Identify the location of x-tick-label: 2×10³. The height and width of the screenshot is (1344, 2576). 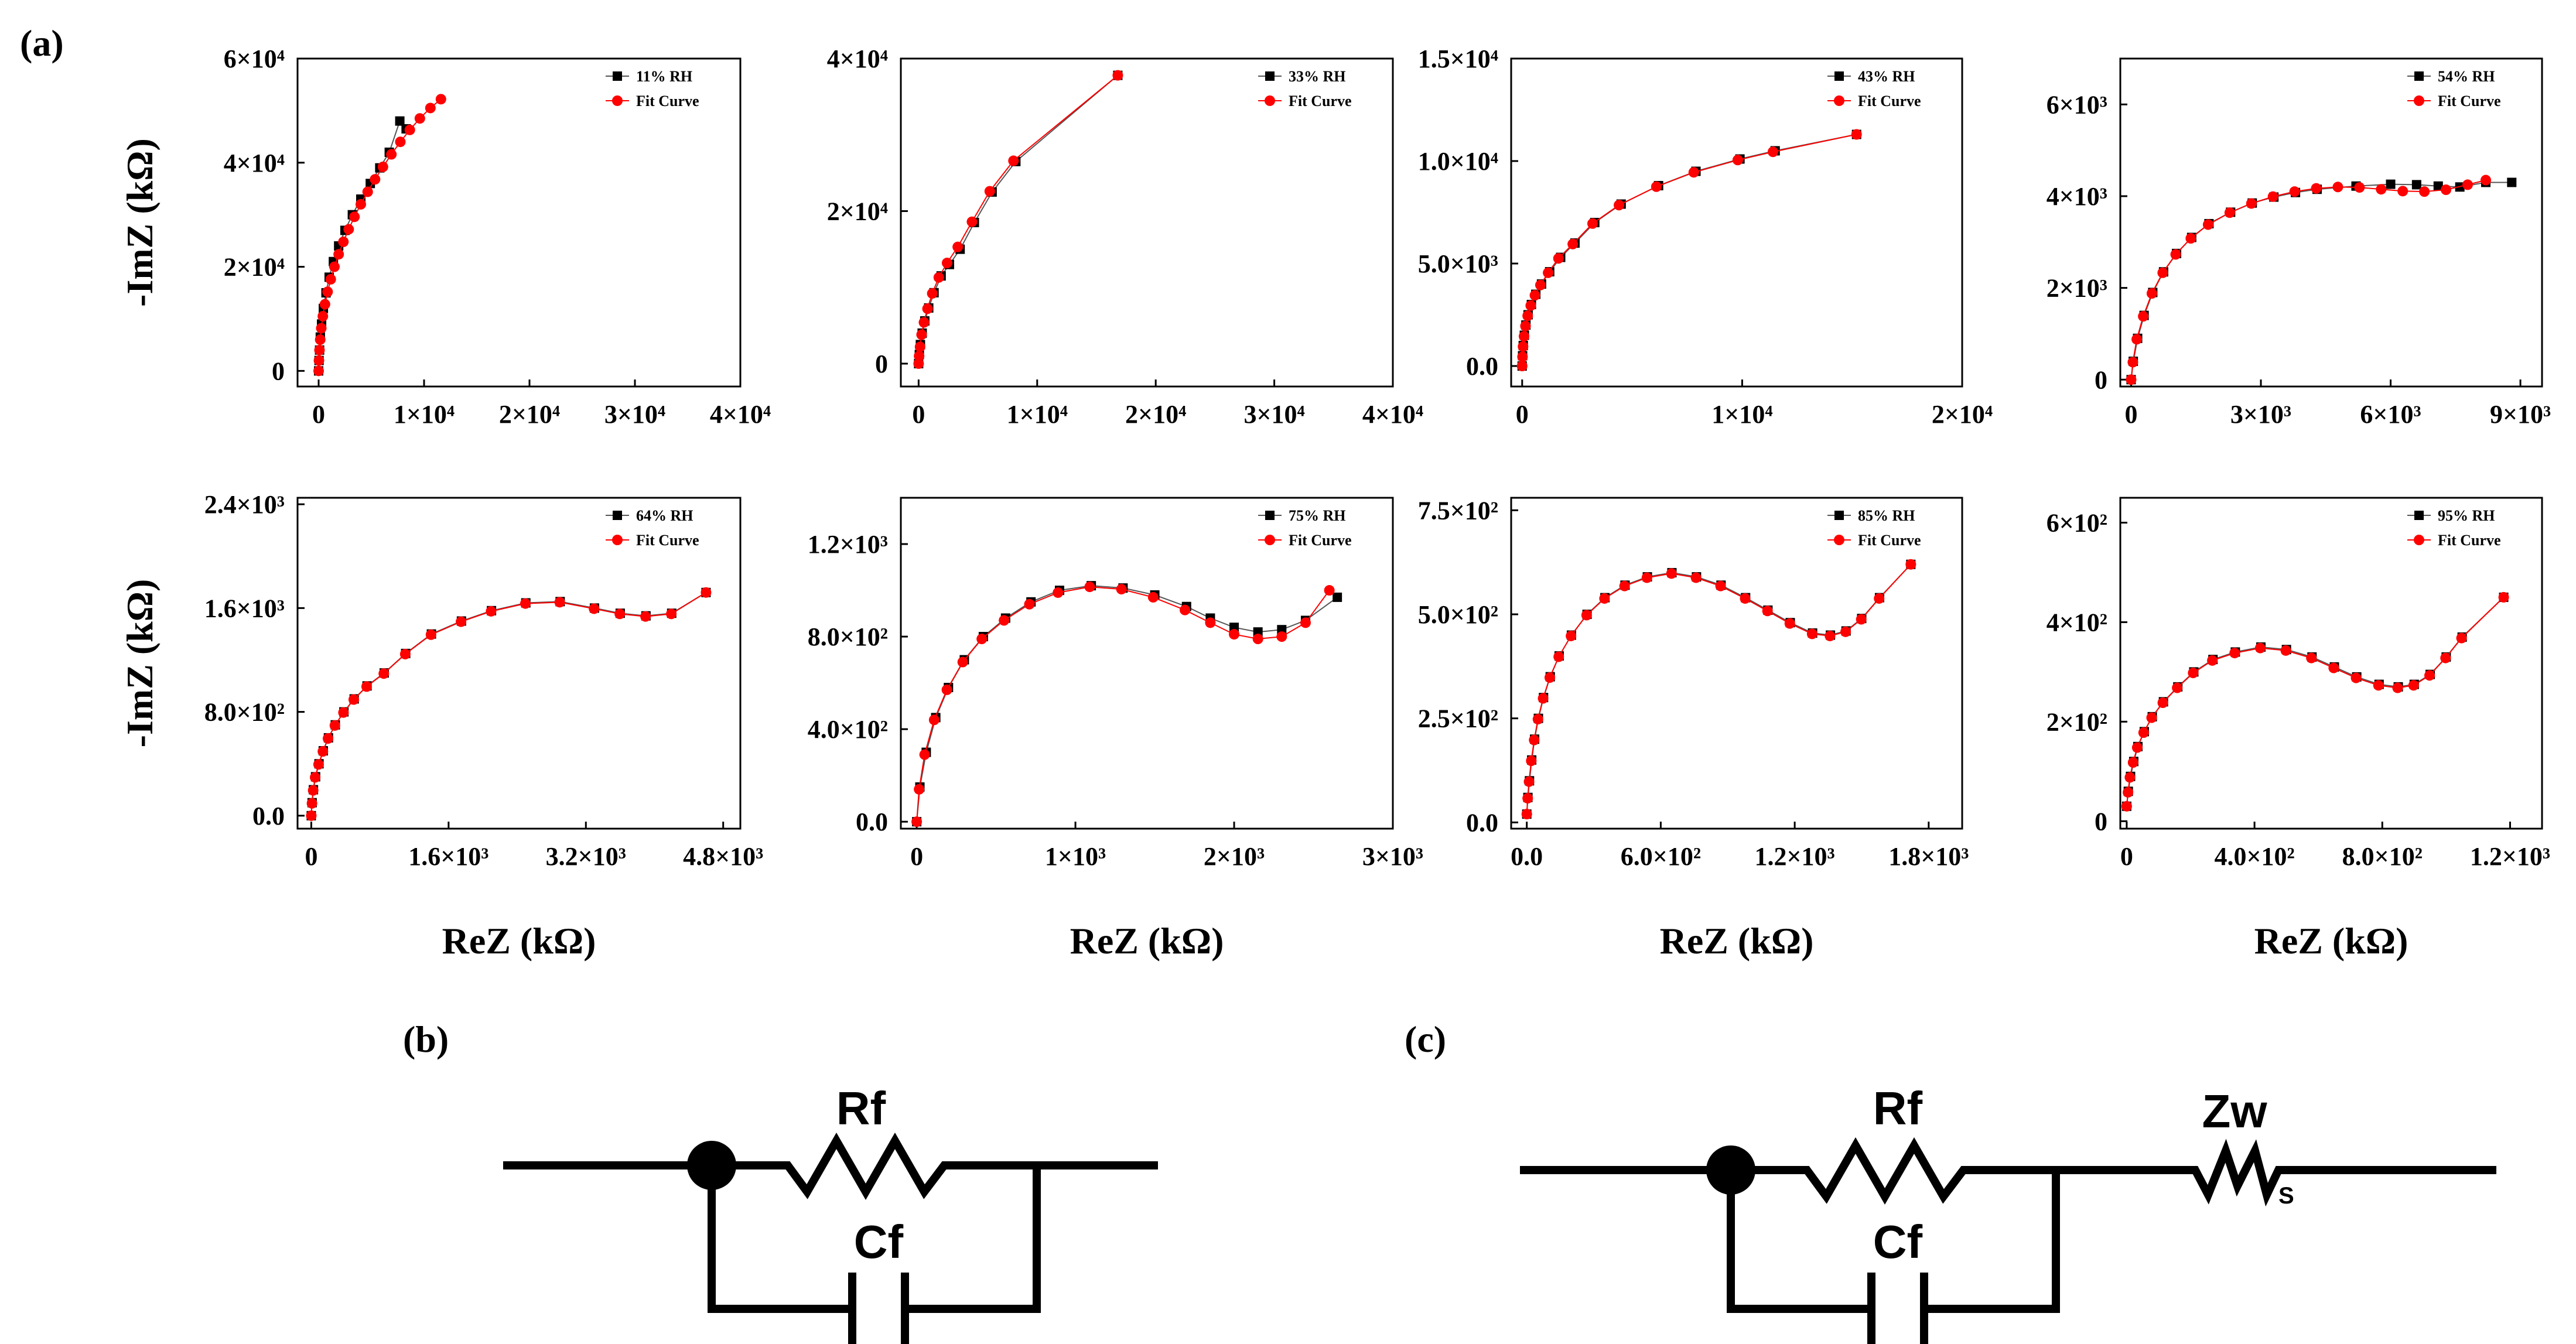
(1235, 857).